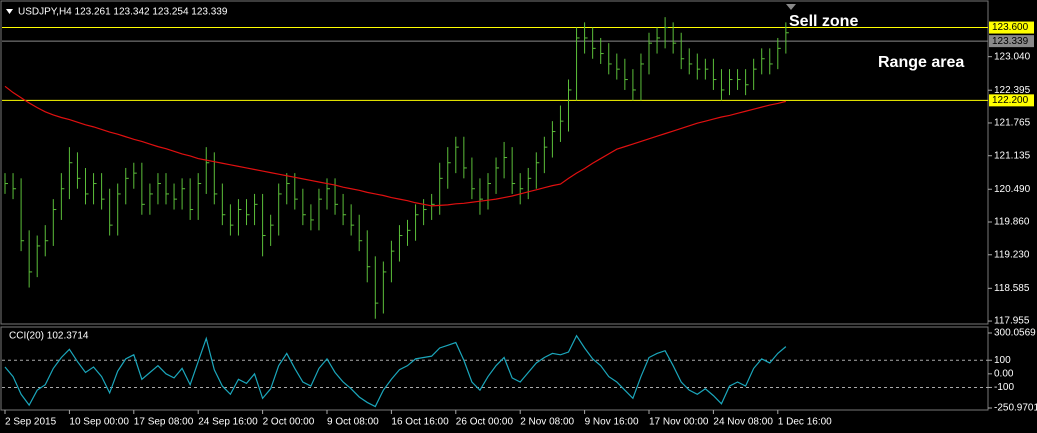  What do you see at coordinates (679, 422) in the screenshot?
I see `x-tick-label: 17 Nov 00:00` at bounding box center [679, 422].